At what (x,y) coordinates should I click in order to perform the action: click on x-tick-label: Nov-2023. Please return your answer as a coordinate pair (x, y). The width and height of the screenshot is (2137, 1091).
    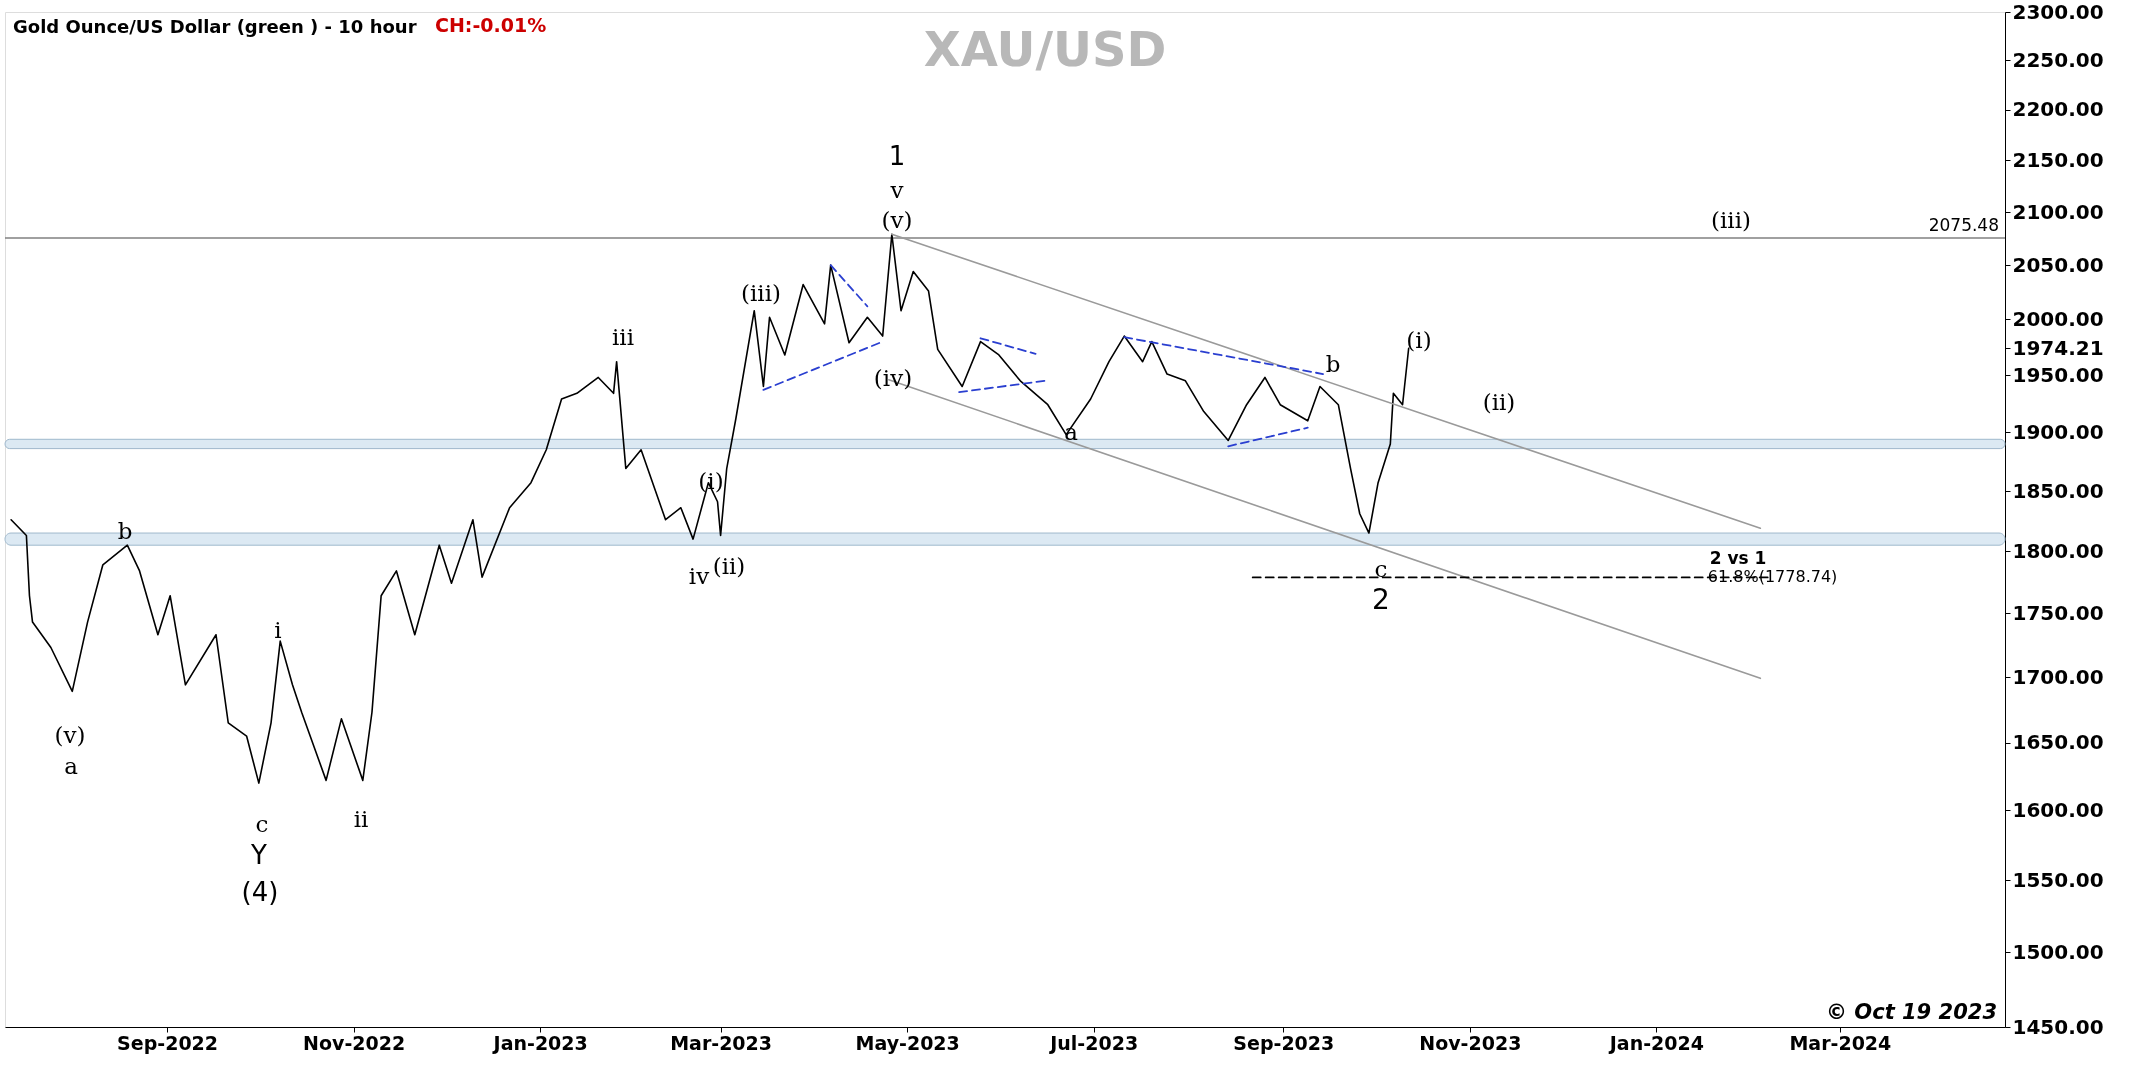
    Looking at the image, I should click on (1470, 1042).